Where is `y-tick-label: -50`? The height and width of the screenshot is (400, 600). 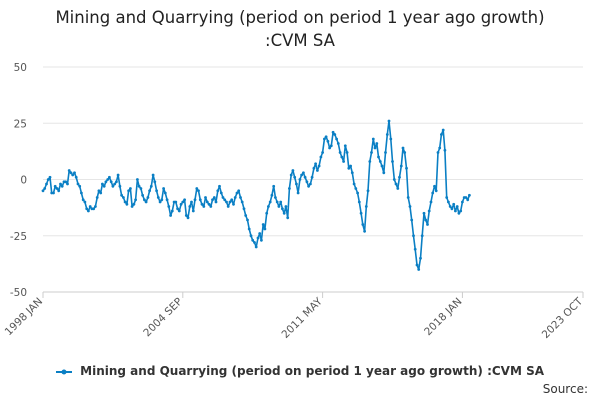 y-tick-label: -50 is located at coordinates (18, 293).